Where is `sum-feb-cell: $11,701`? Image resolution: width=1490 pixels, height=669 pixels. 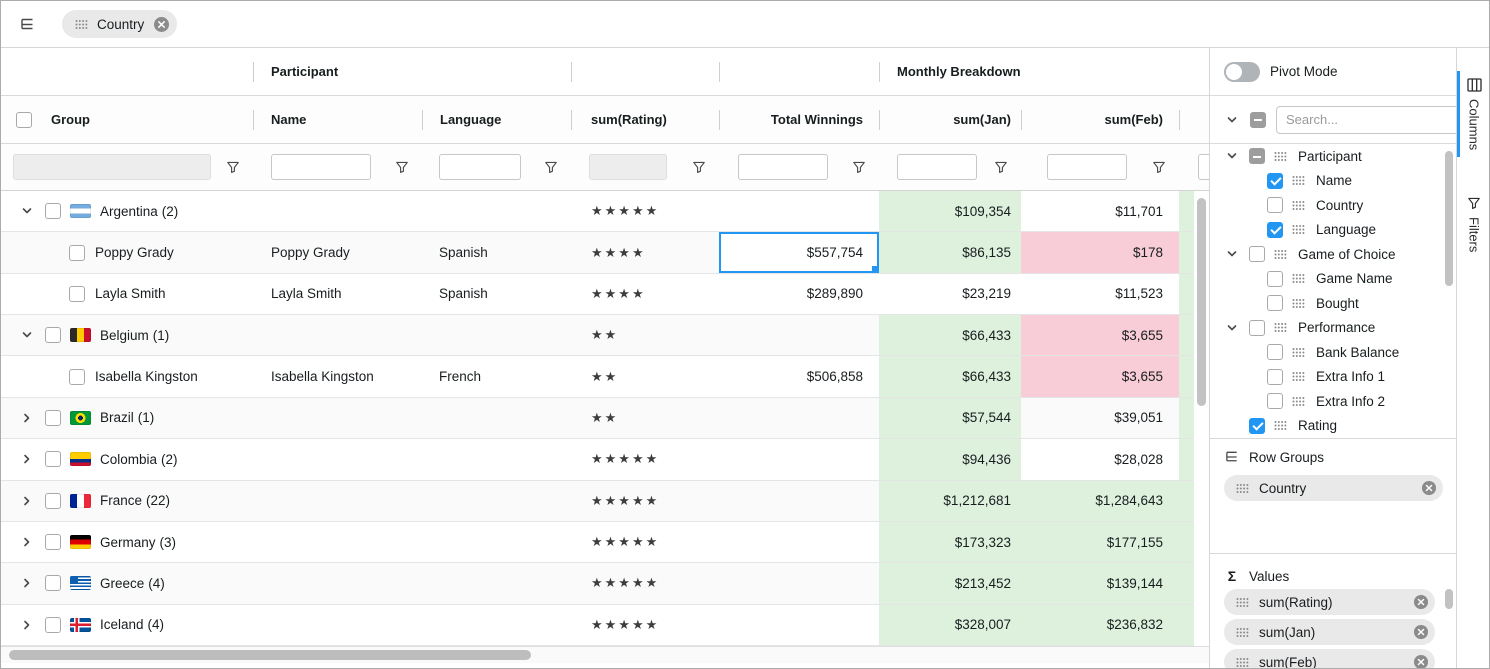 sum-feb-cell: $11,701 is located at coordinates (1139, 211).